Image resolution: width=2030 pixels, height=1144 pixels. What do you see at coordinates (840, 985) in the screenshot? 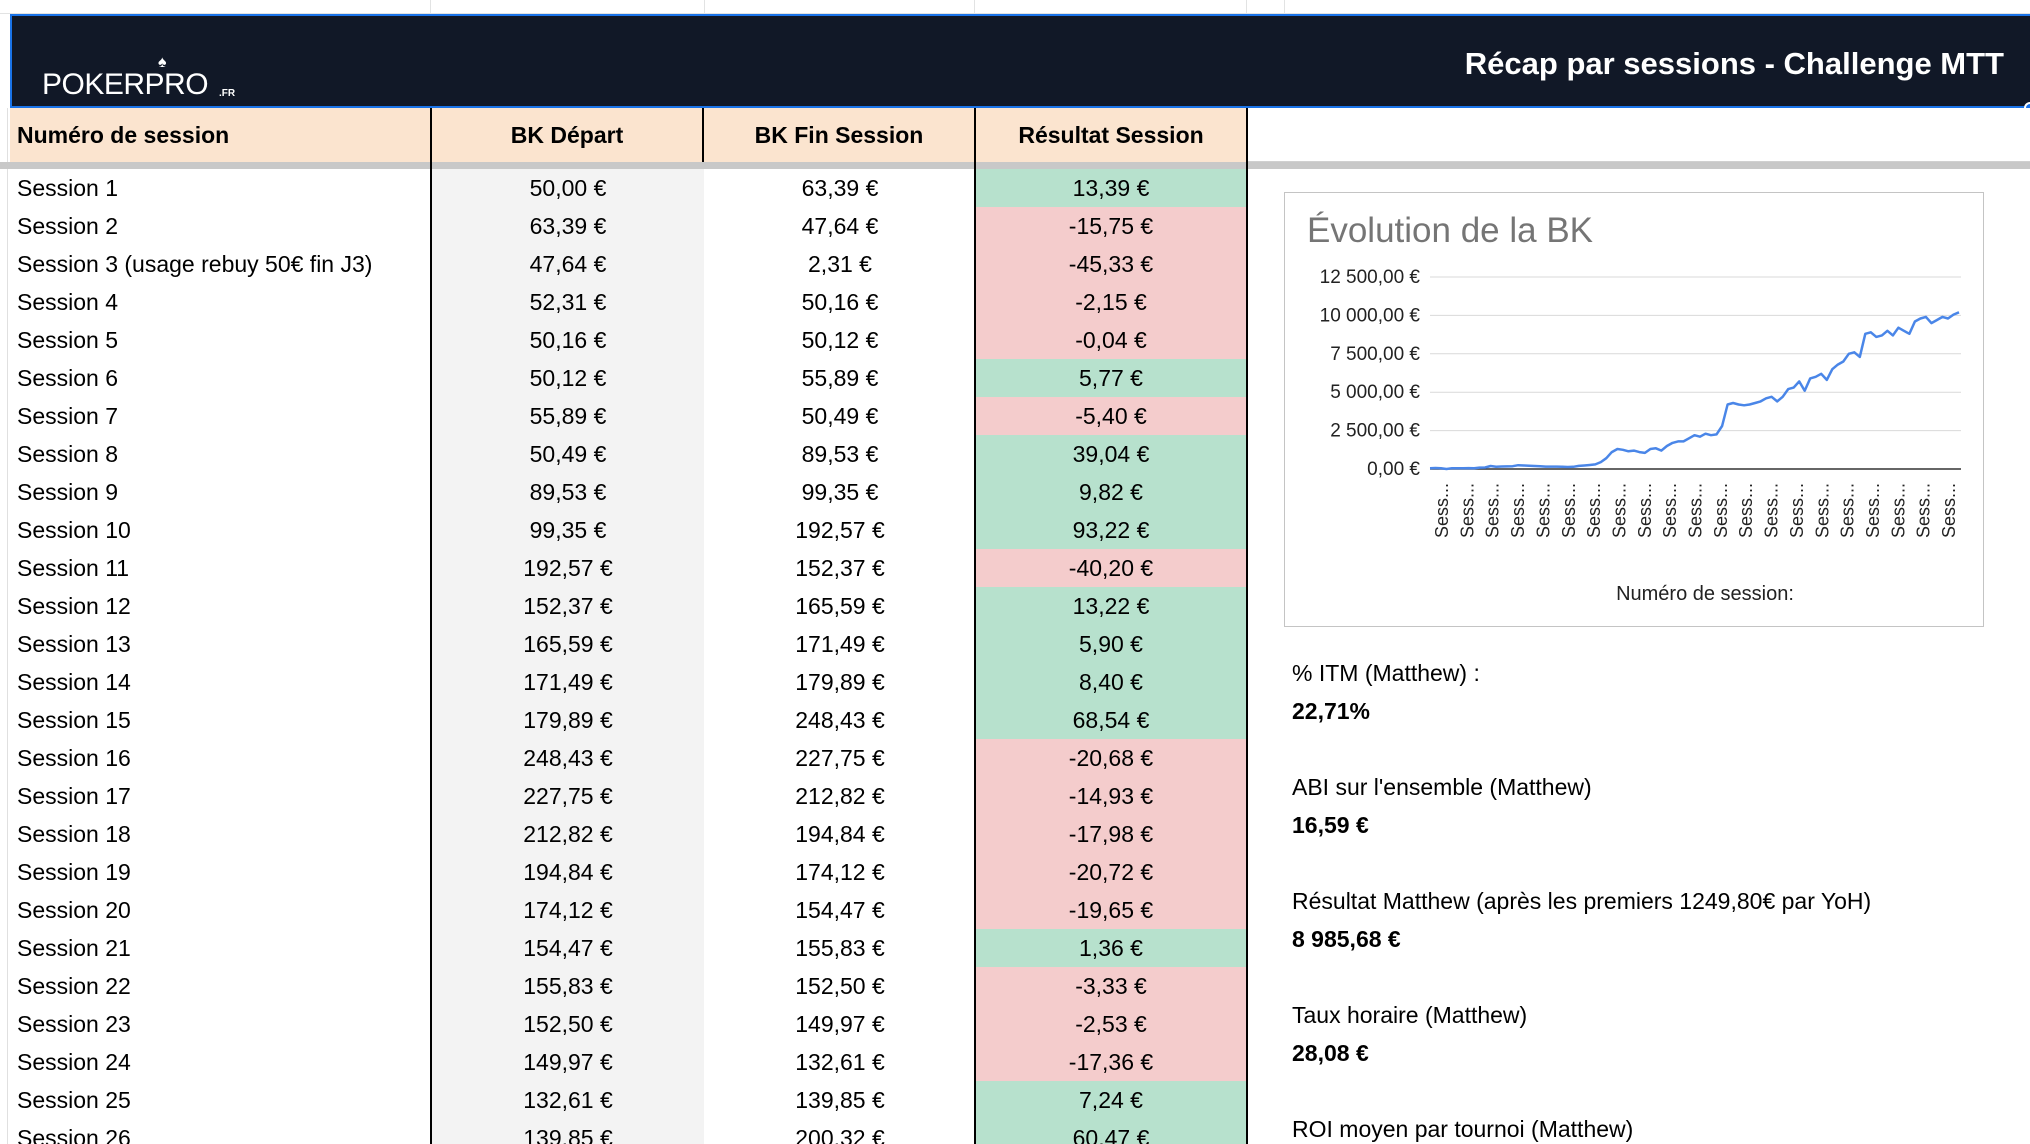
I see `bk-fin-cell: 152,50 €` at bounding box center [840, 985].